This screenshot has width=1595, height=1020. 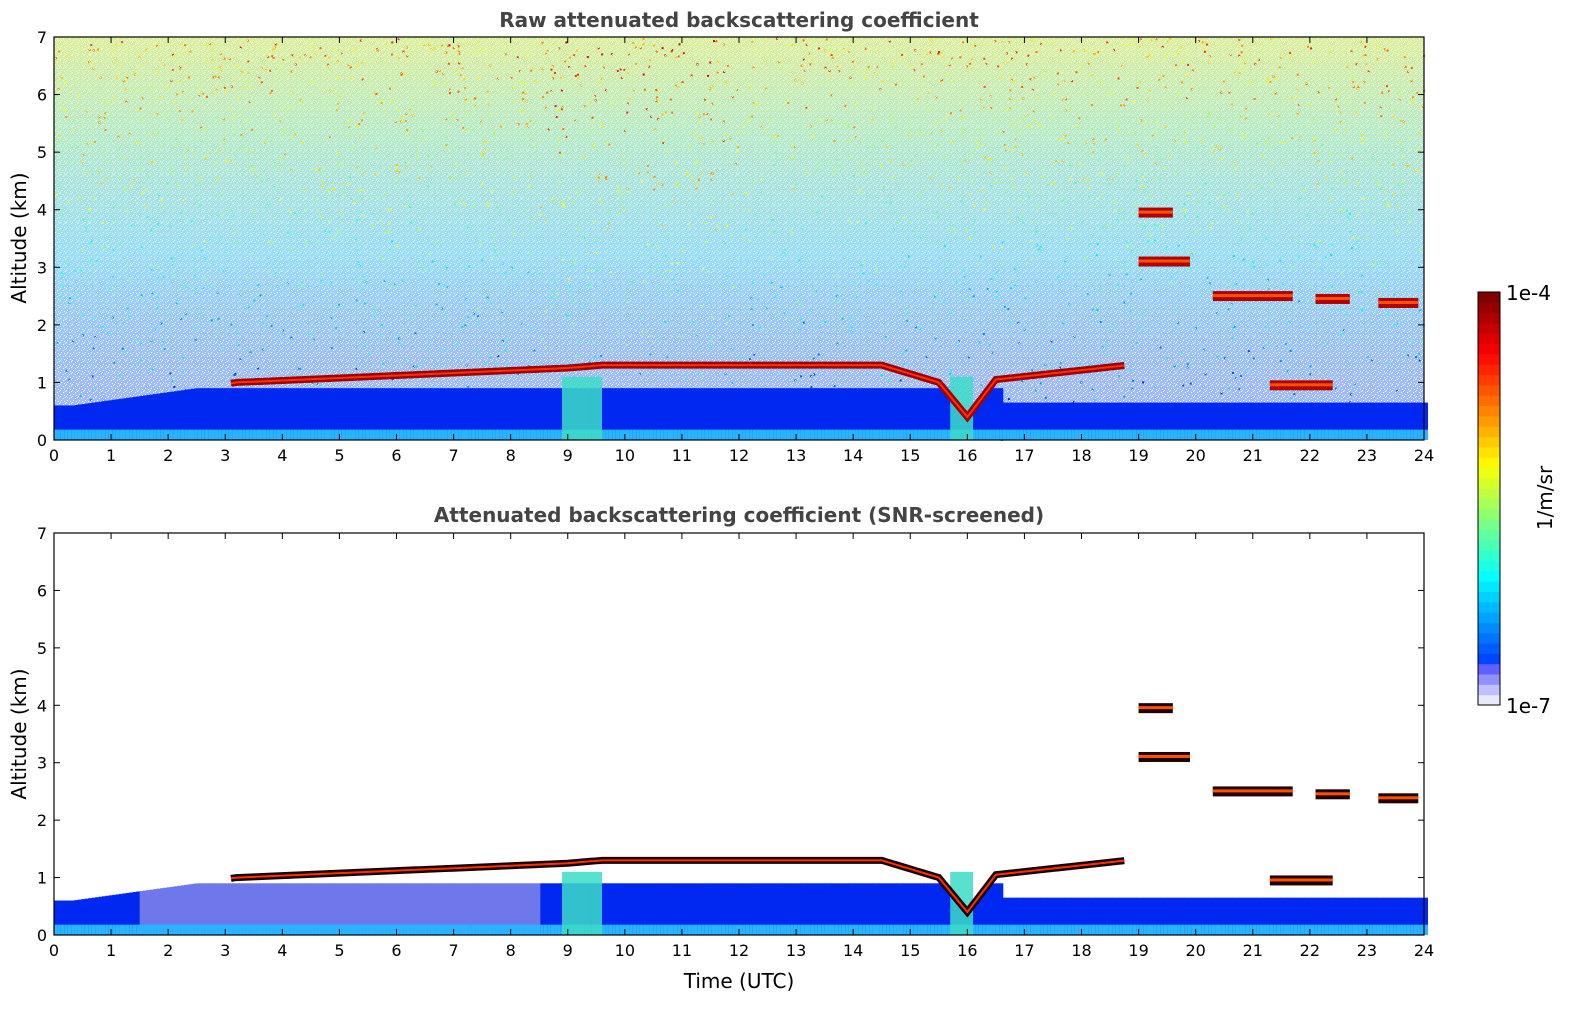 What do you see at coordinates (582, 903) in the screenshot?
I see `convective-column` at bounding box center [582, 903].